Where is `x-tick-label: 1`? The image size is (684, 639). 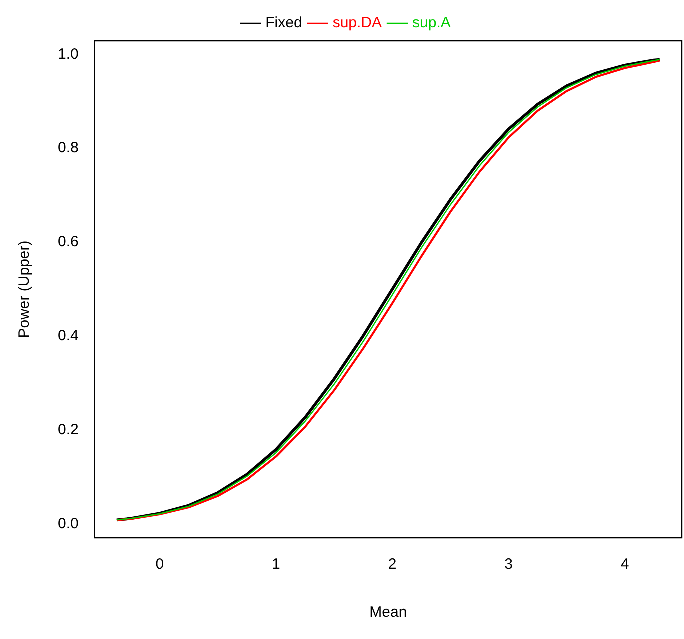 x-tick-label: 1 is located at coordinates (276, 565).